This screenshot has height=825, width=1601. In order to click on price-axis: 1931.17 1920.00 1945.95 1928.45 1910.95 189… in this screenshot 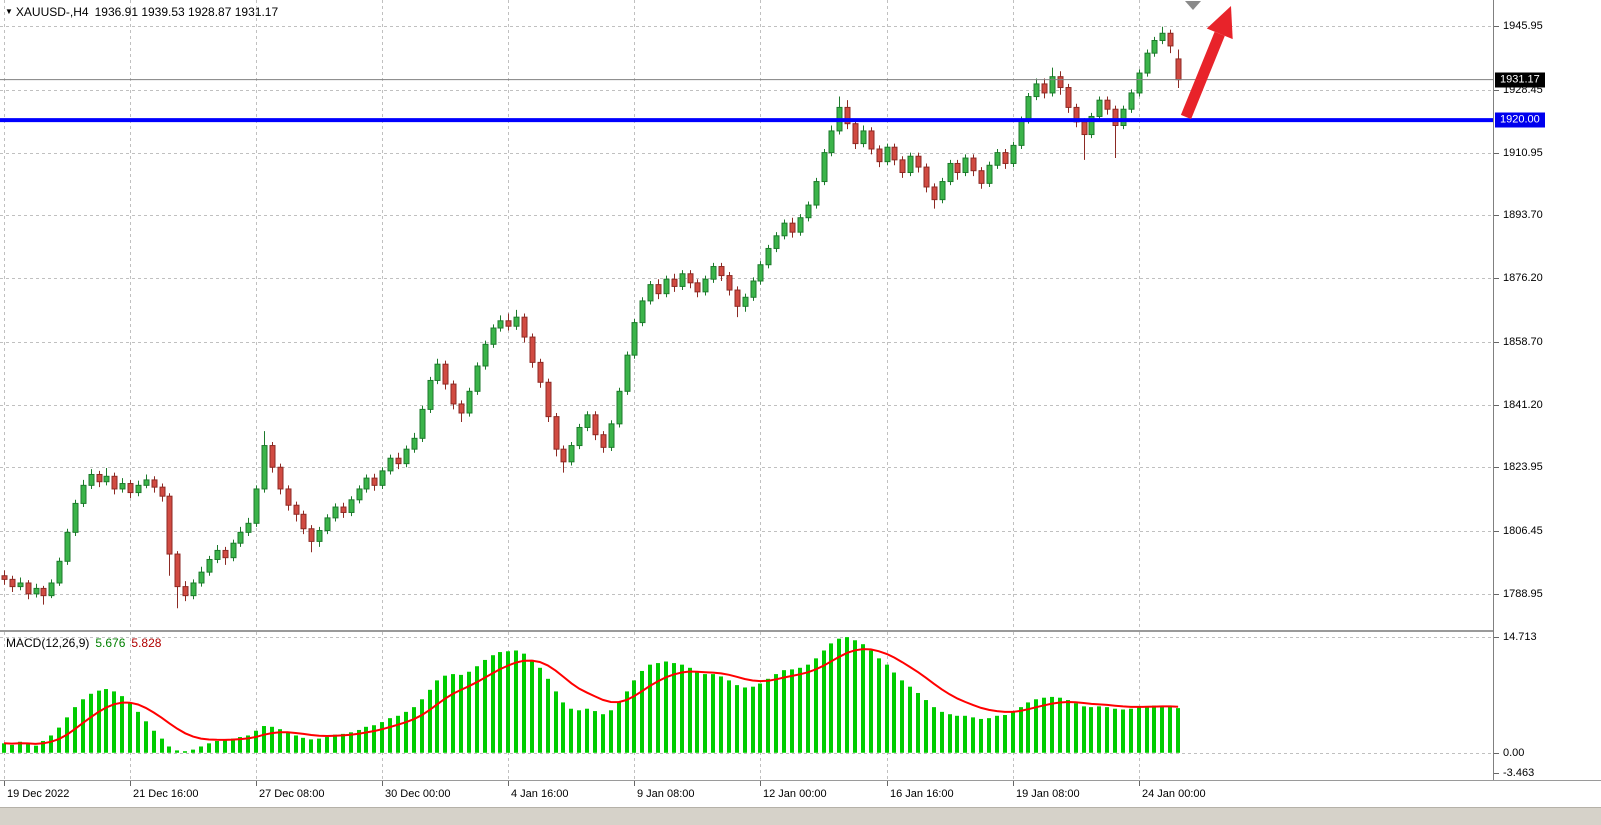, I will do `click(1547, 390)`.